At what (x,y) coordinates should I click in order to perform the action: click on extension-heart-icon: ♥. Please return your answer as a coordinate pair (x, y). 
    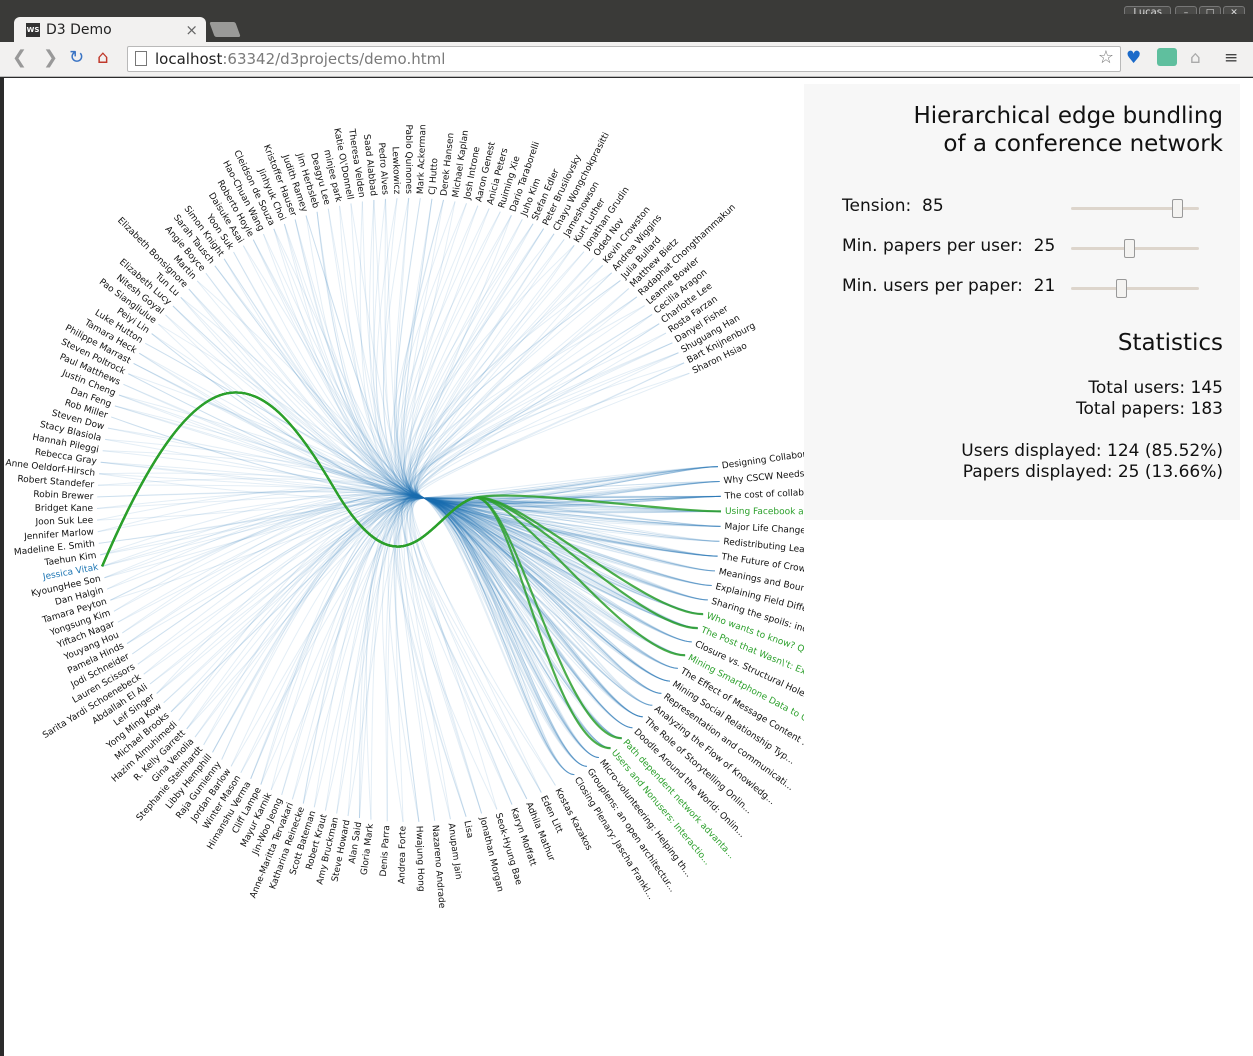
    Looking at the image, I should click on (1134, 58).